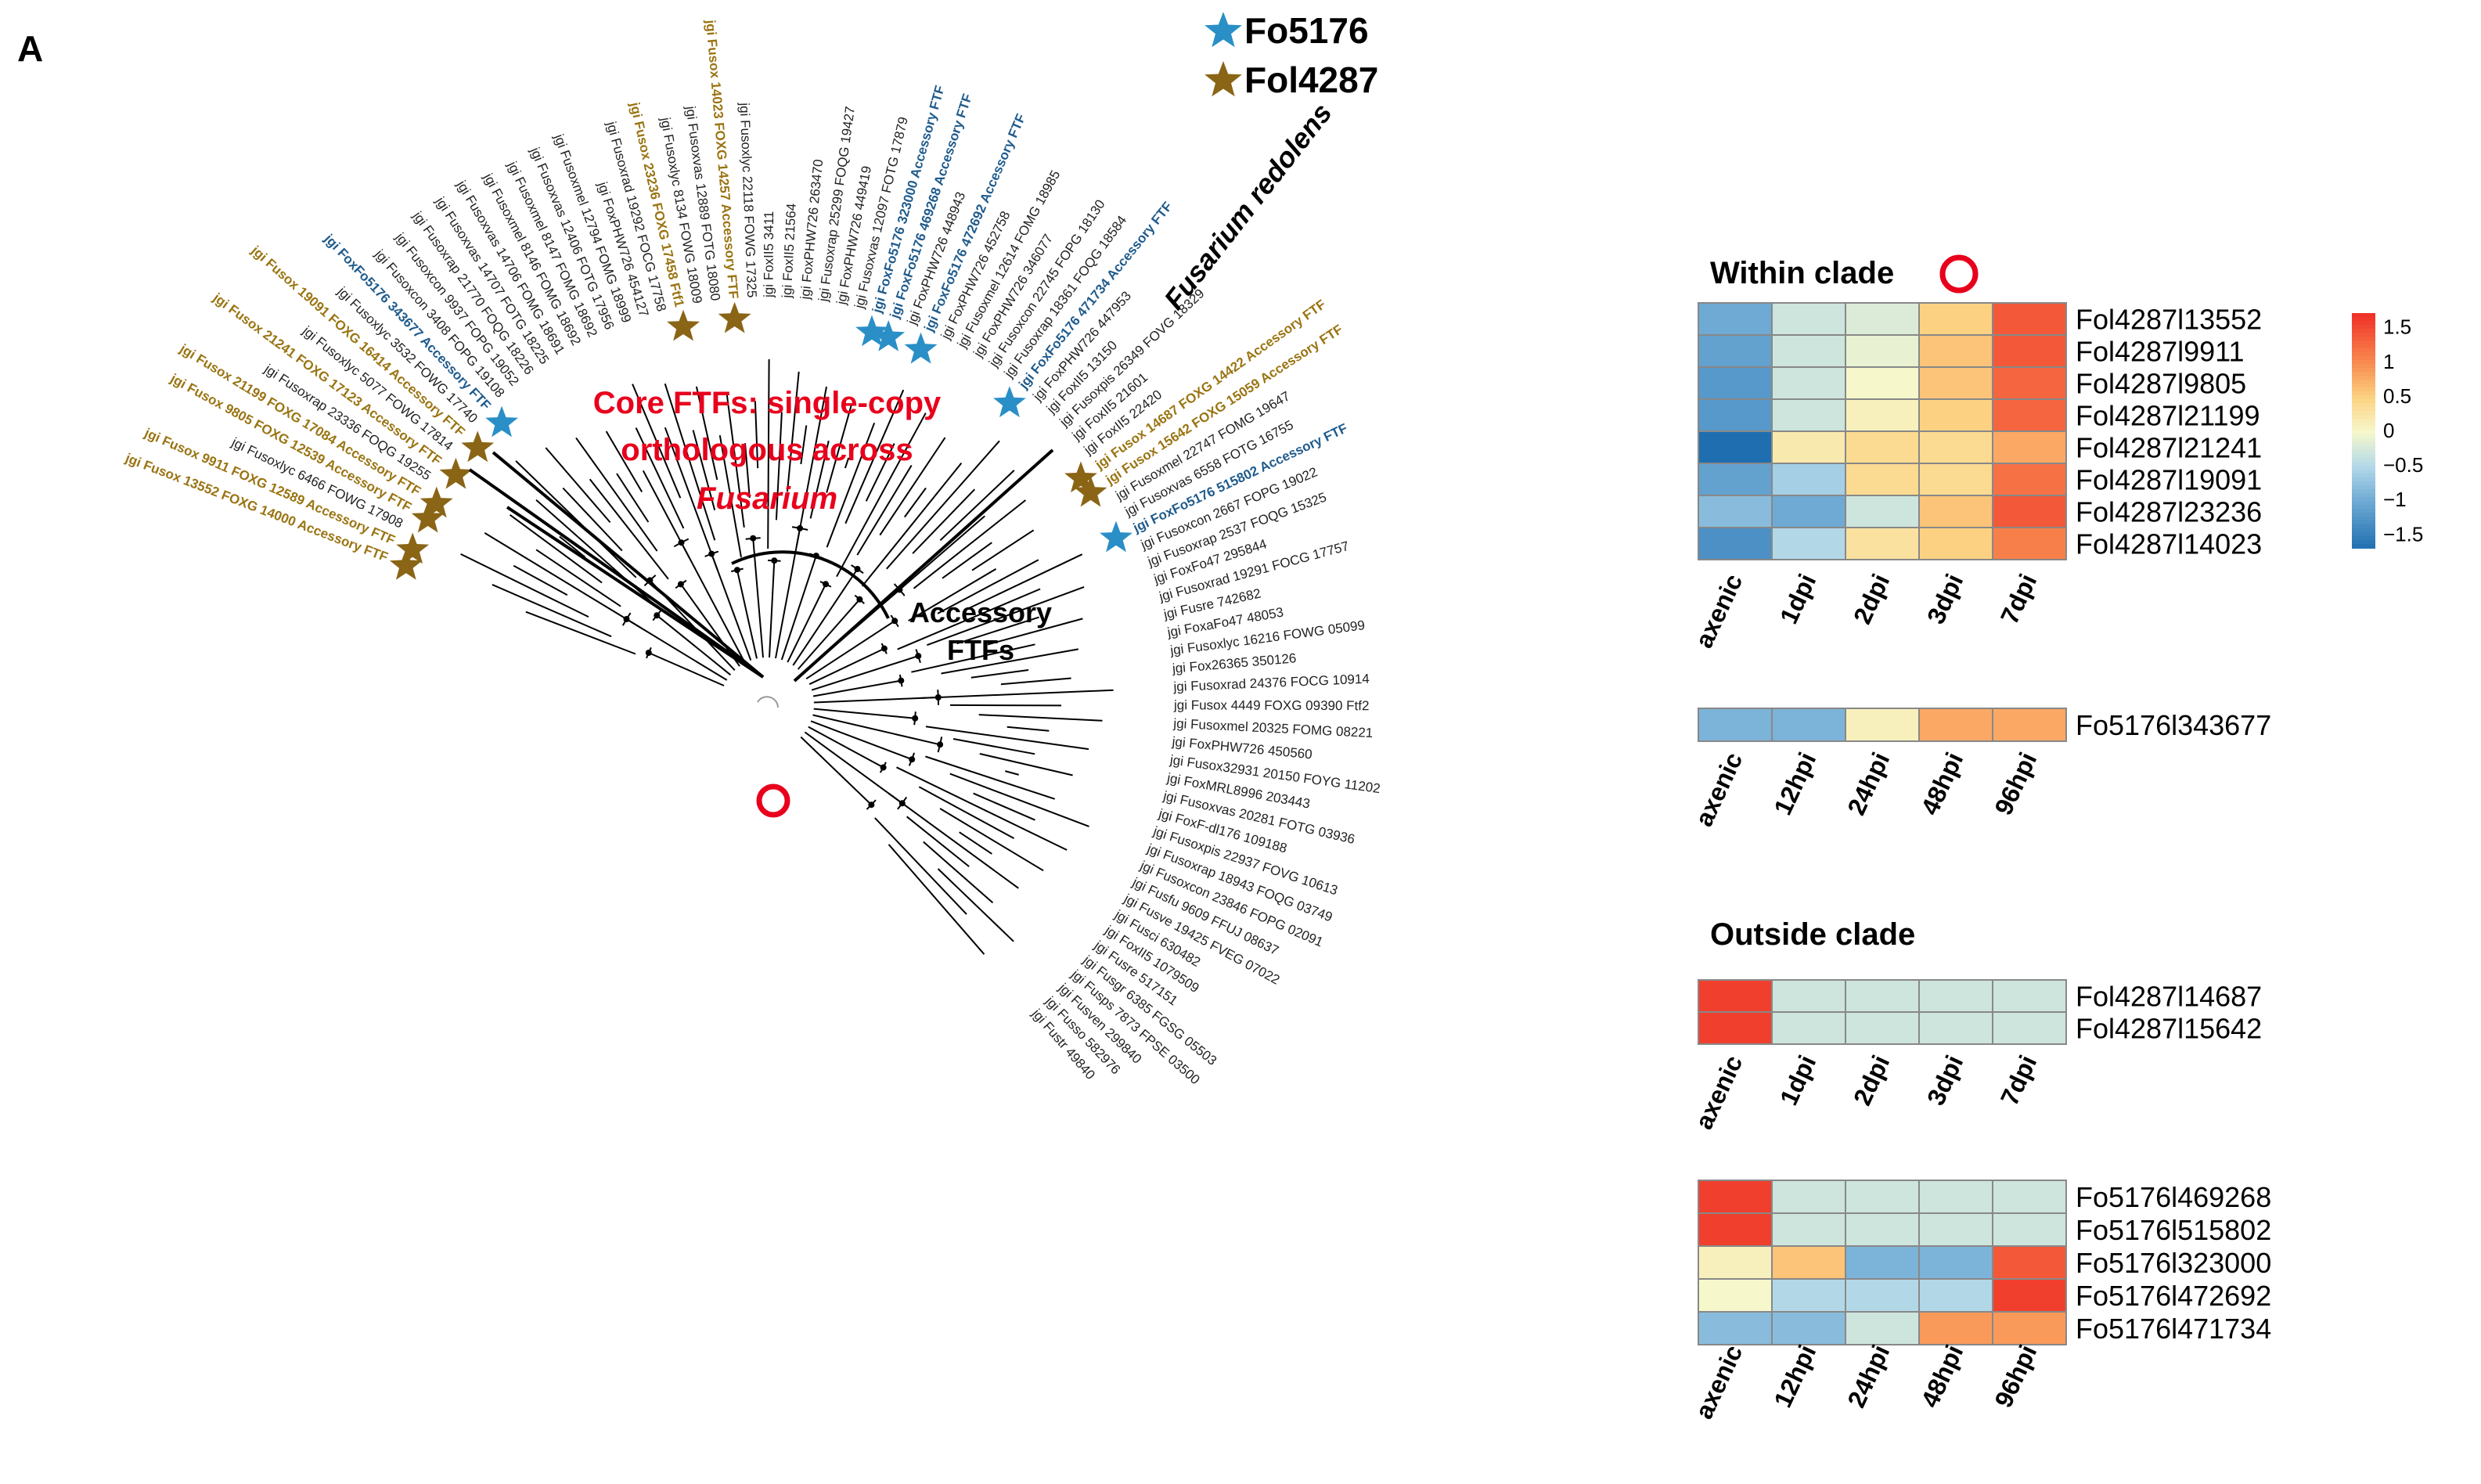  Describe the element at coordinates (767, 450) in the screenshot. I see `core-title-line2: orthologous across` at that location.